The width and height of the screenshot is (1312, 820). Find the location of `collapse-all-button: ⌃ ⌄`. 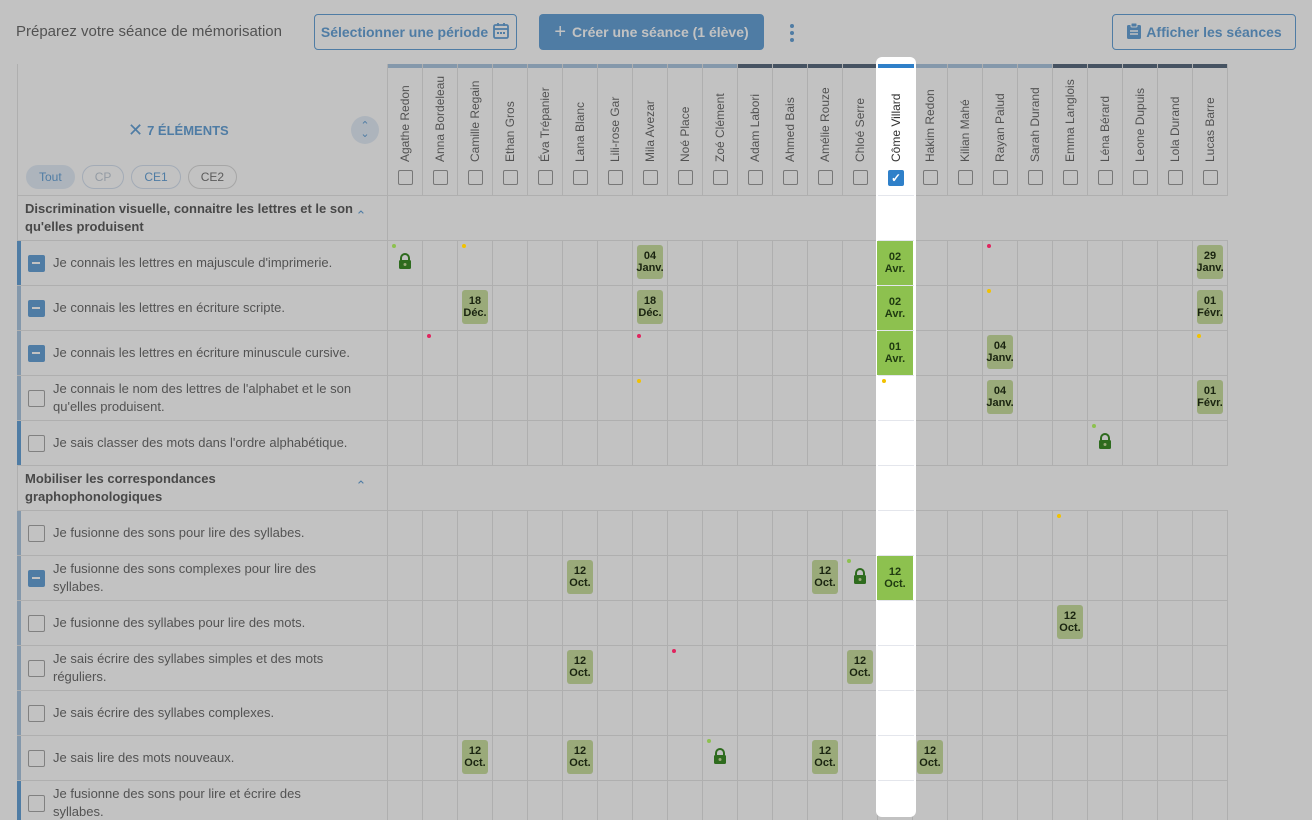

collapse-all-button: ⌃ ⌄ is located at coordinates (365, 130).